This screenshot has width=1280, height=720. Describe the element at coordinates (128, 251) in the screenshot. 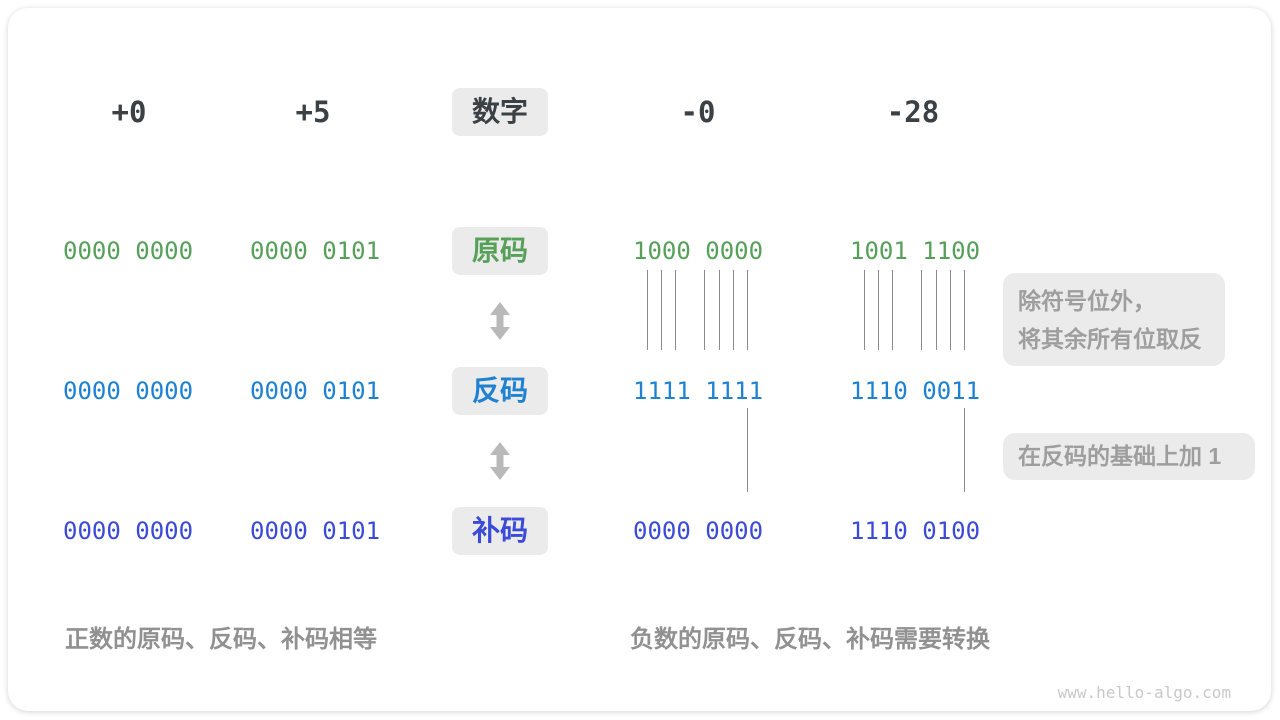

I see `sign-magnitude-plus-zero: 0000 0000` at that location.